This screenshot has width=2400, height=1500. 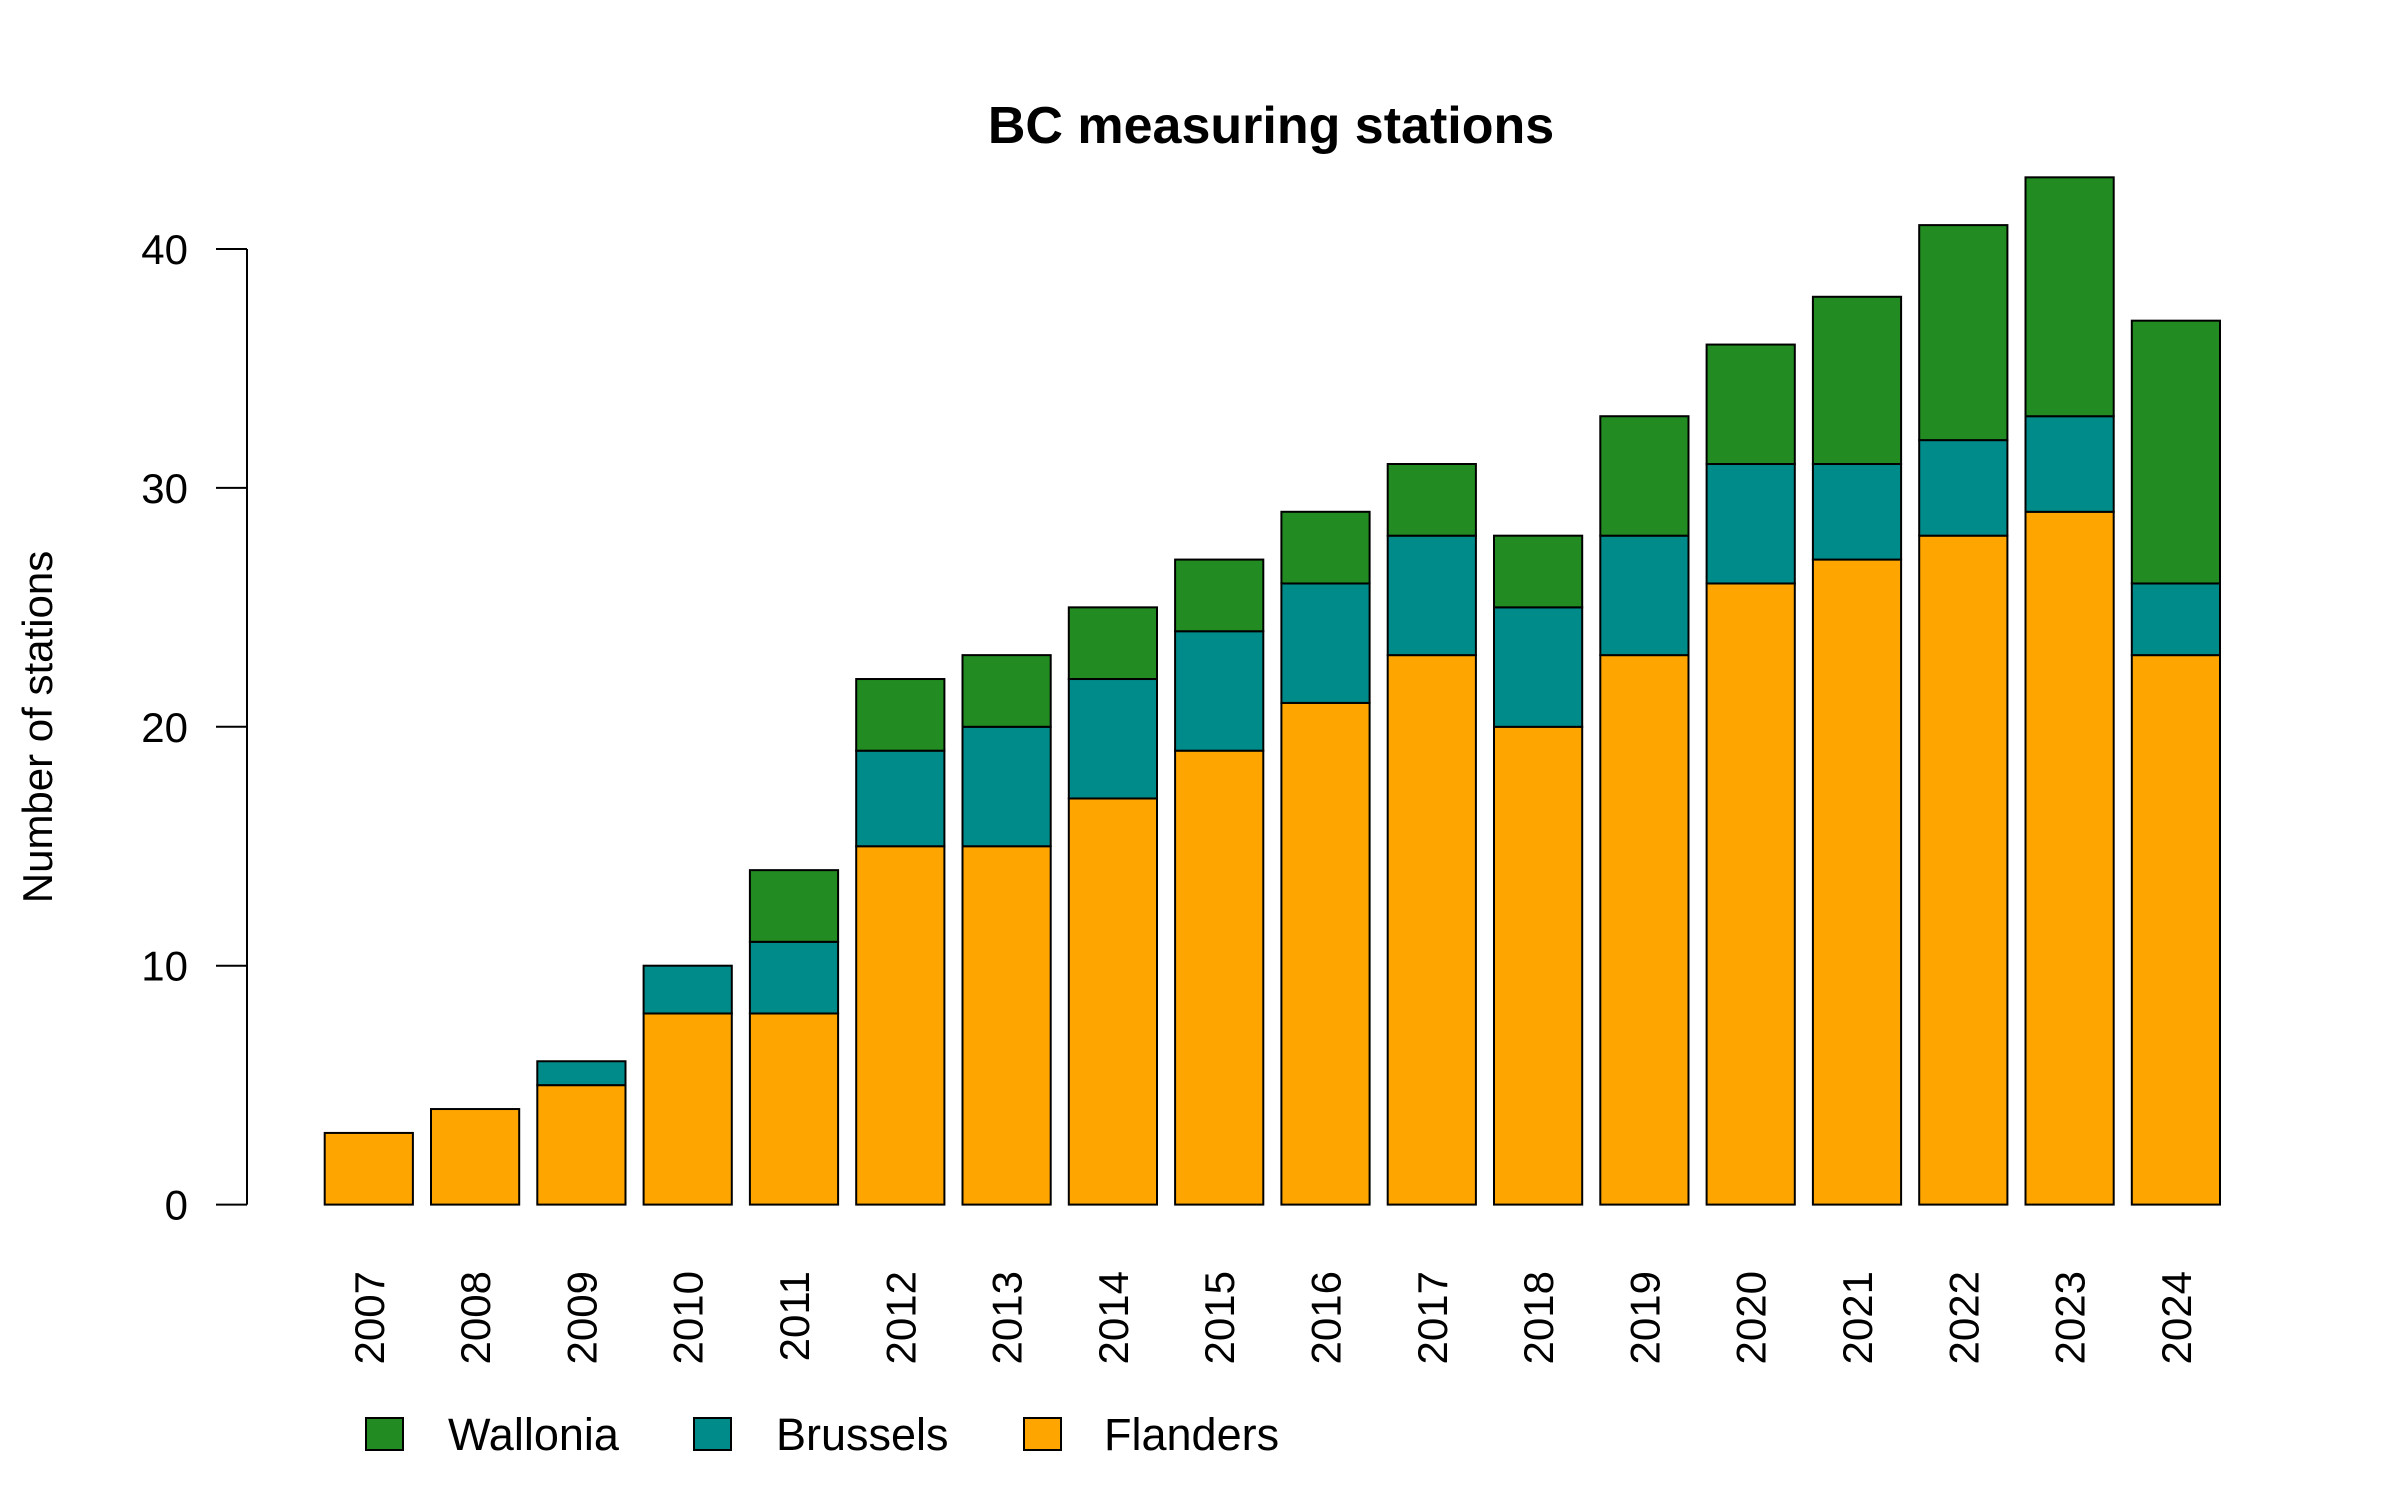 I want to click on y-axis: 0 10 20 30 40, so click(x=194, y=727).